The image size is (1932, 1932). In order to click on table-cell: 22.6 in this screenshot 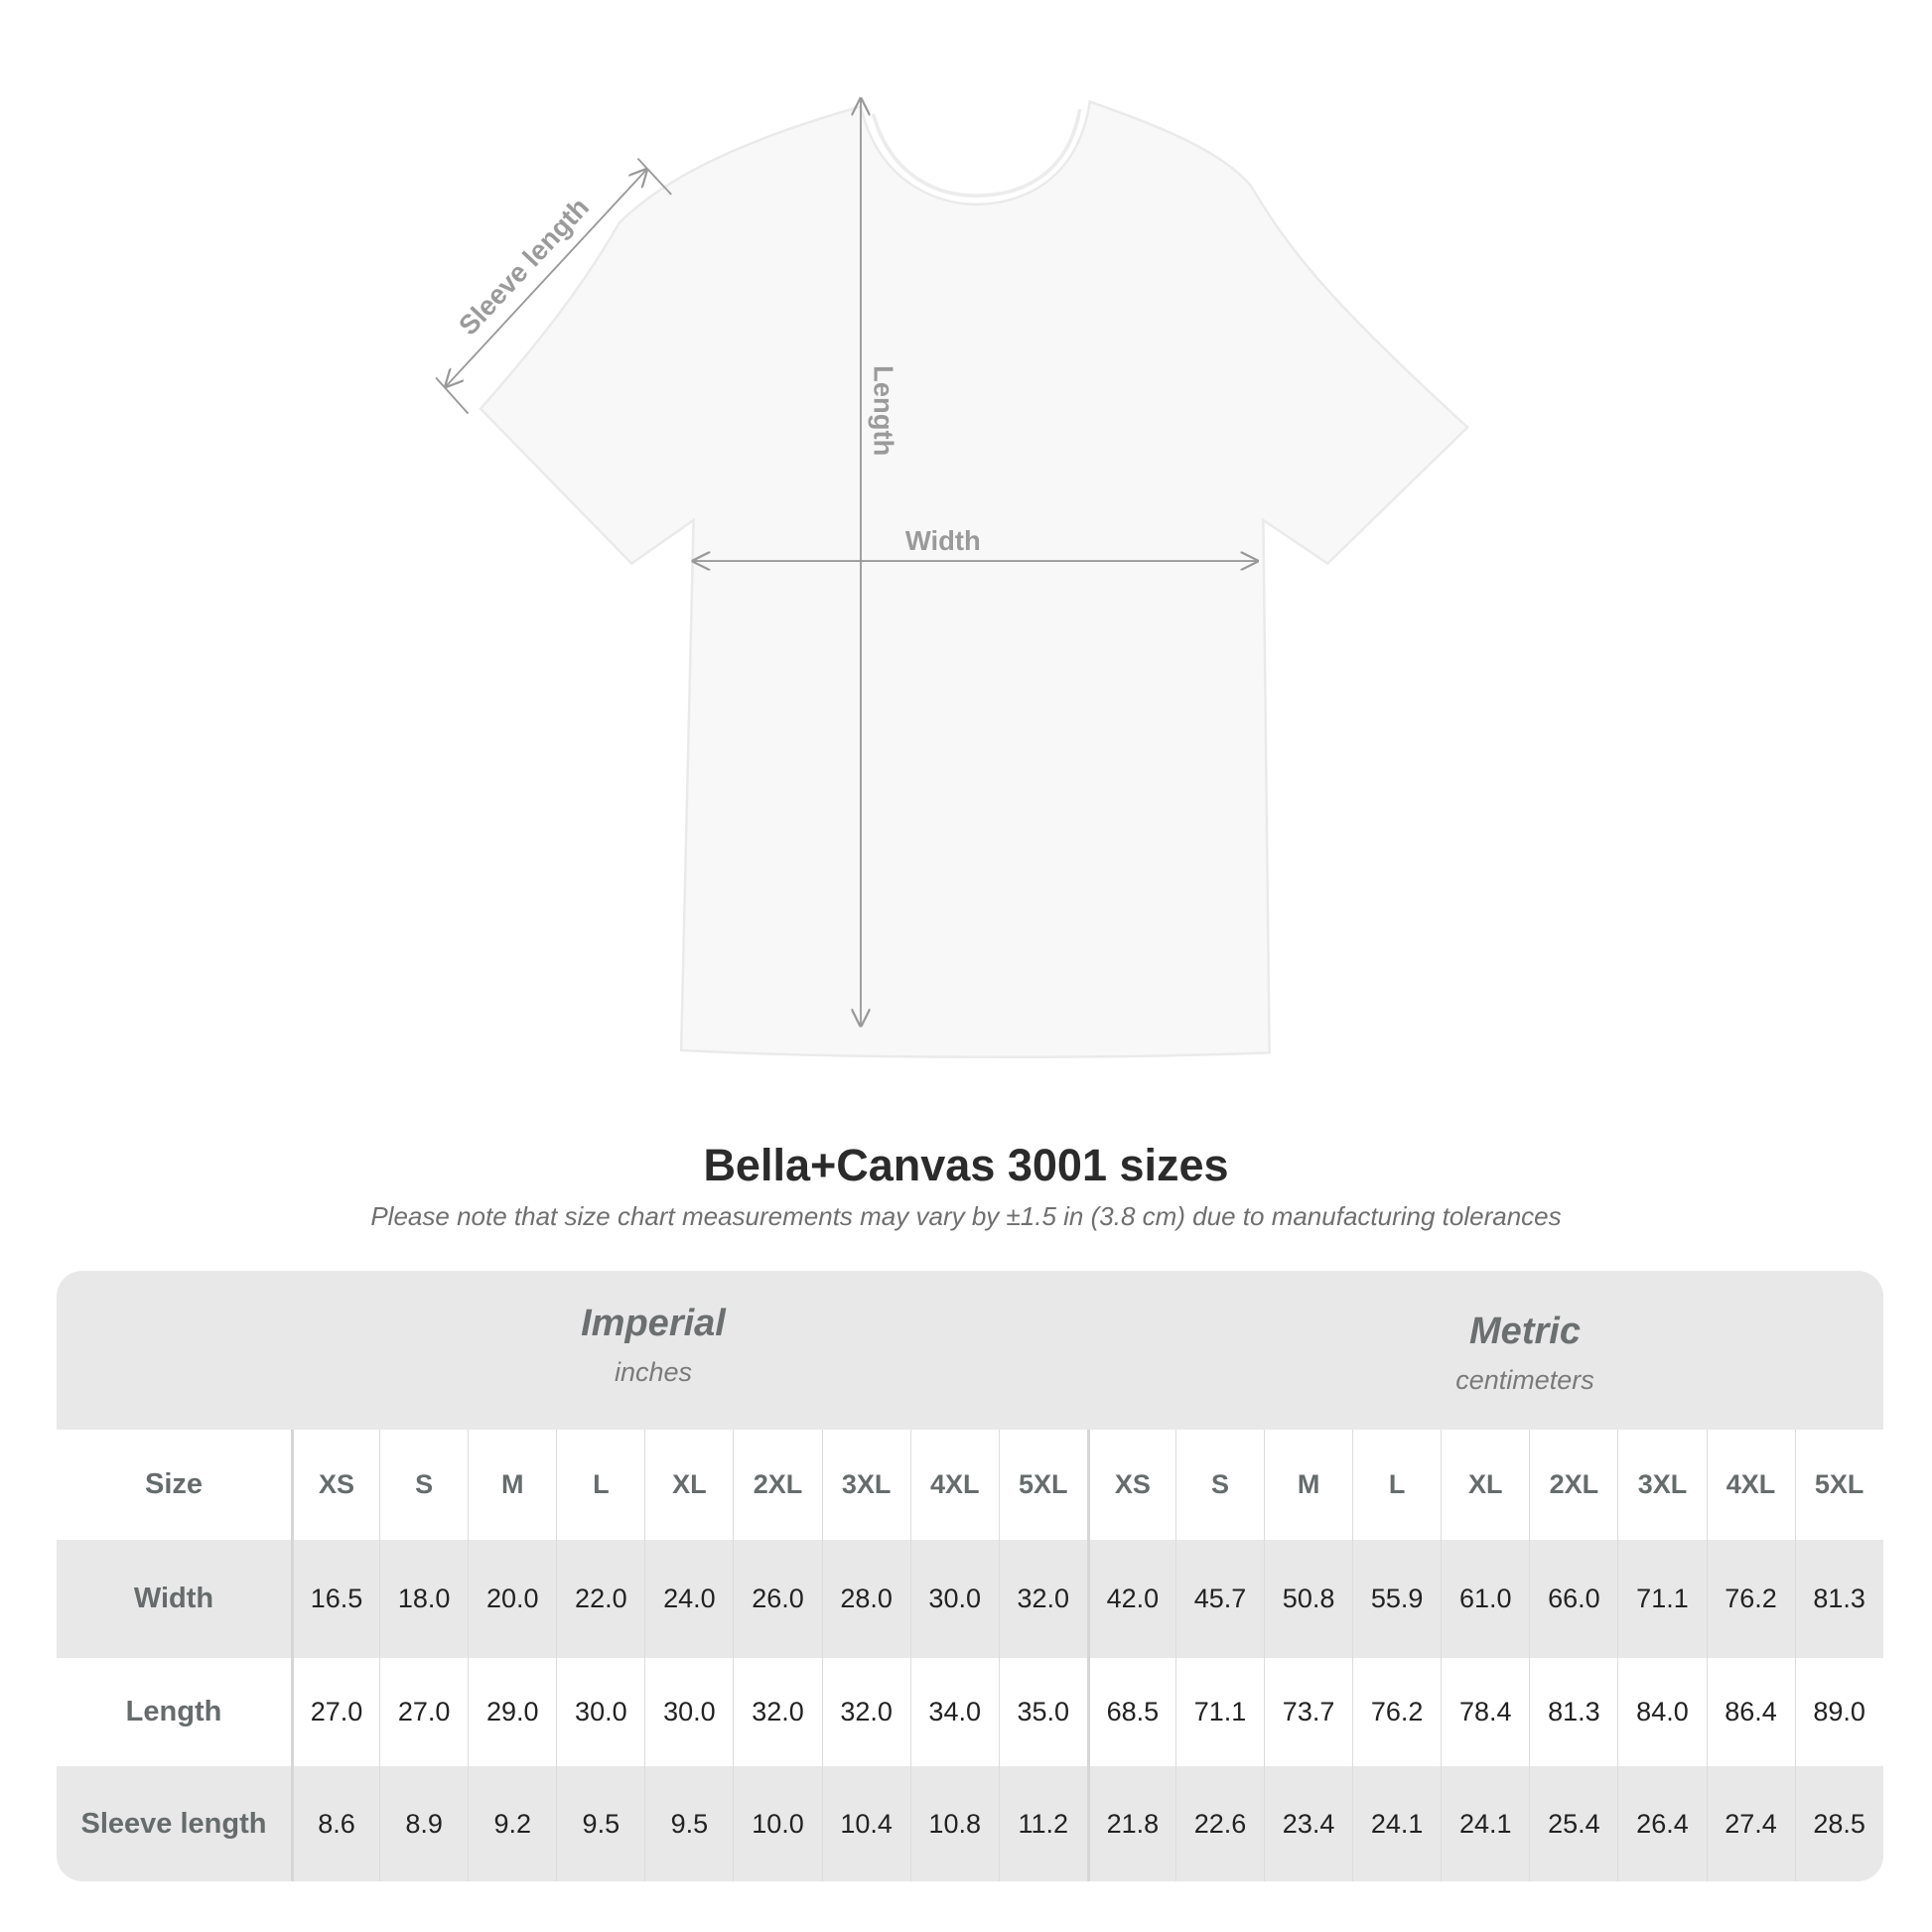, I will do `click(1219, 1823)`.